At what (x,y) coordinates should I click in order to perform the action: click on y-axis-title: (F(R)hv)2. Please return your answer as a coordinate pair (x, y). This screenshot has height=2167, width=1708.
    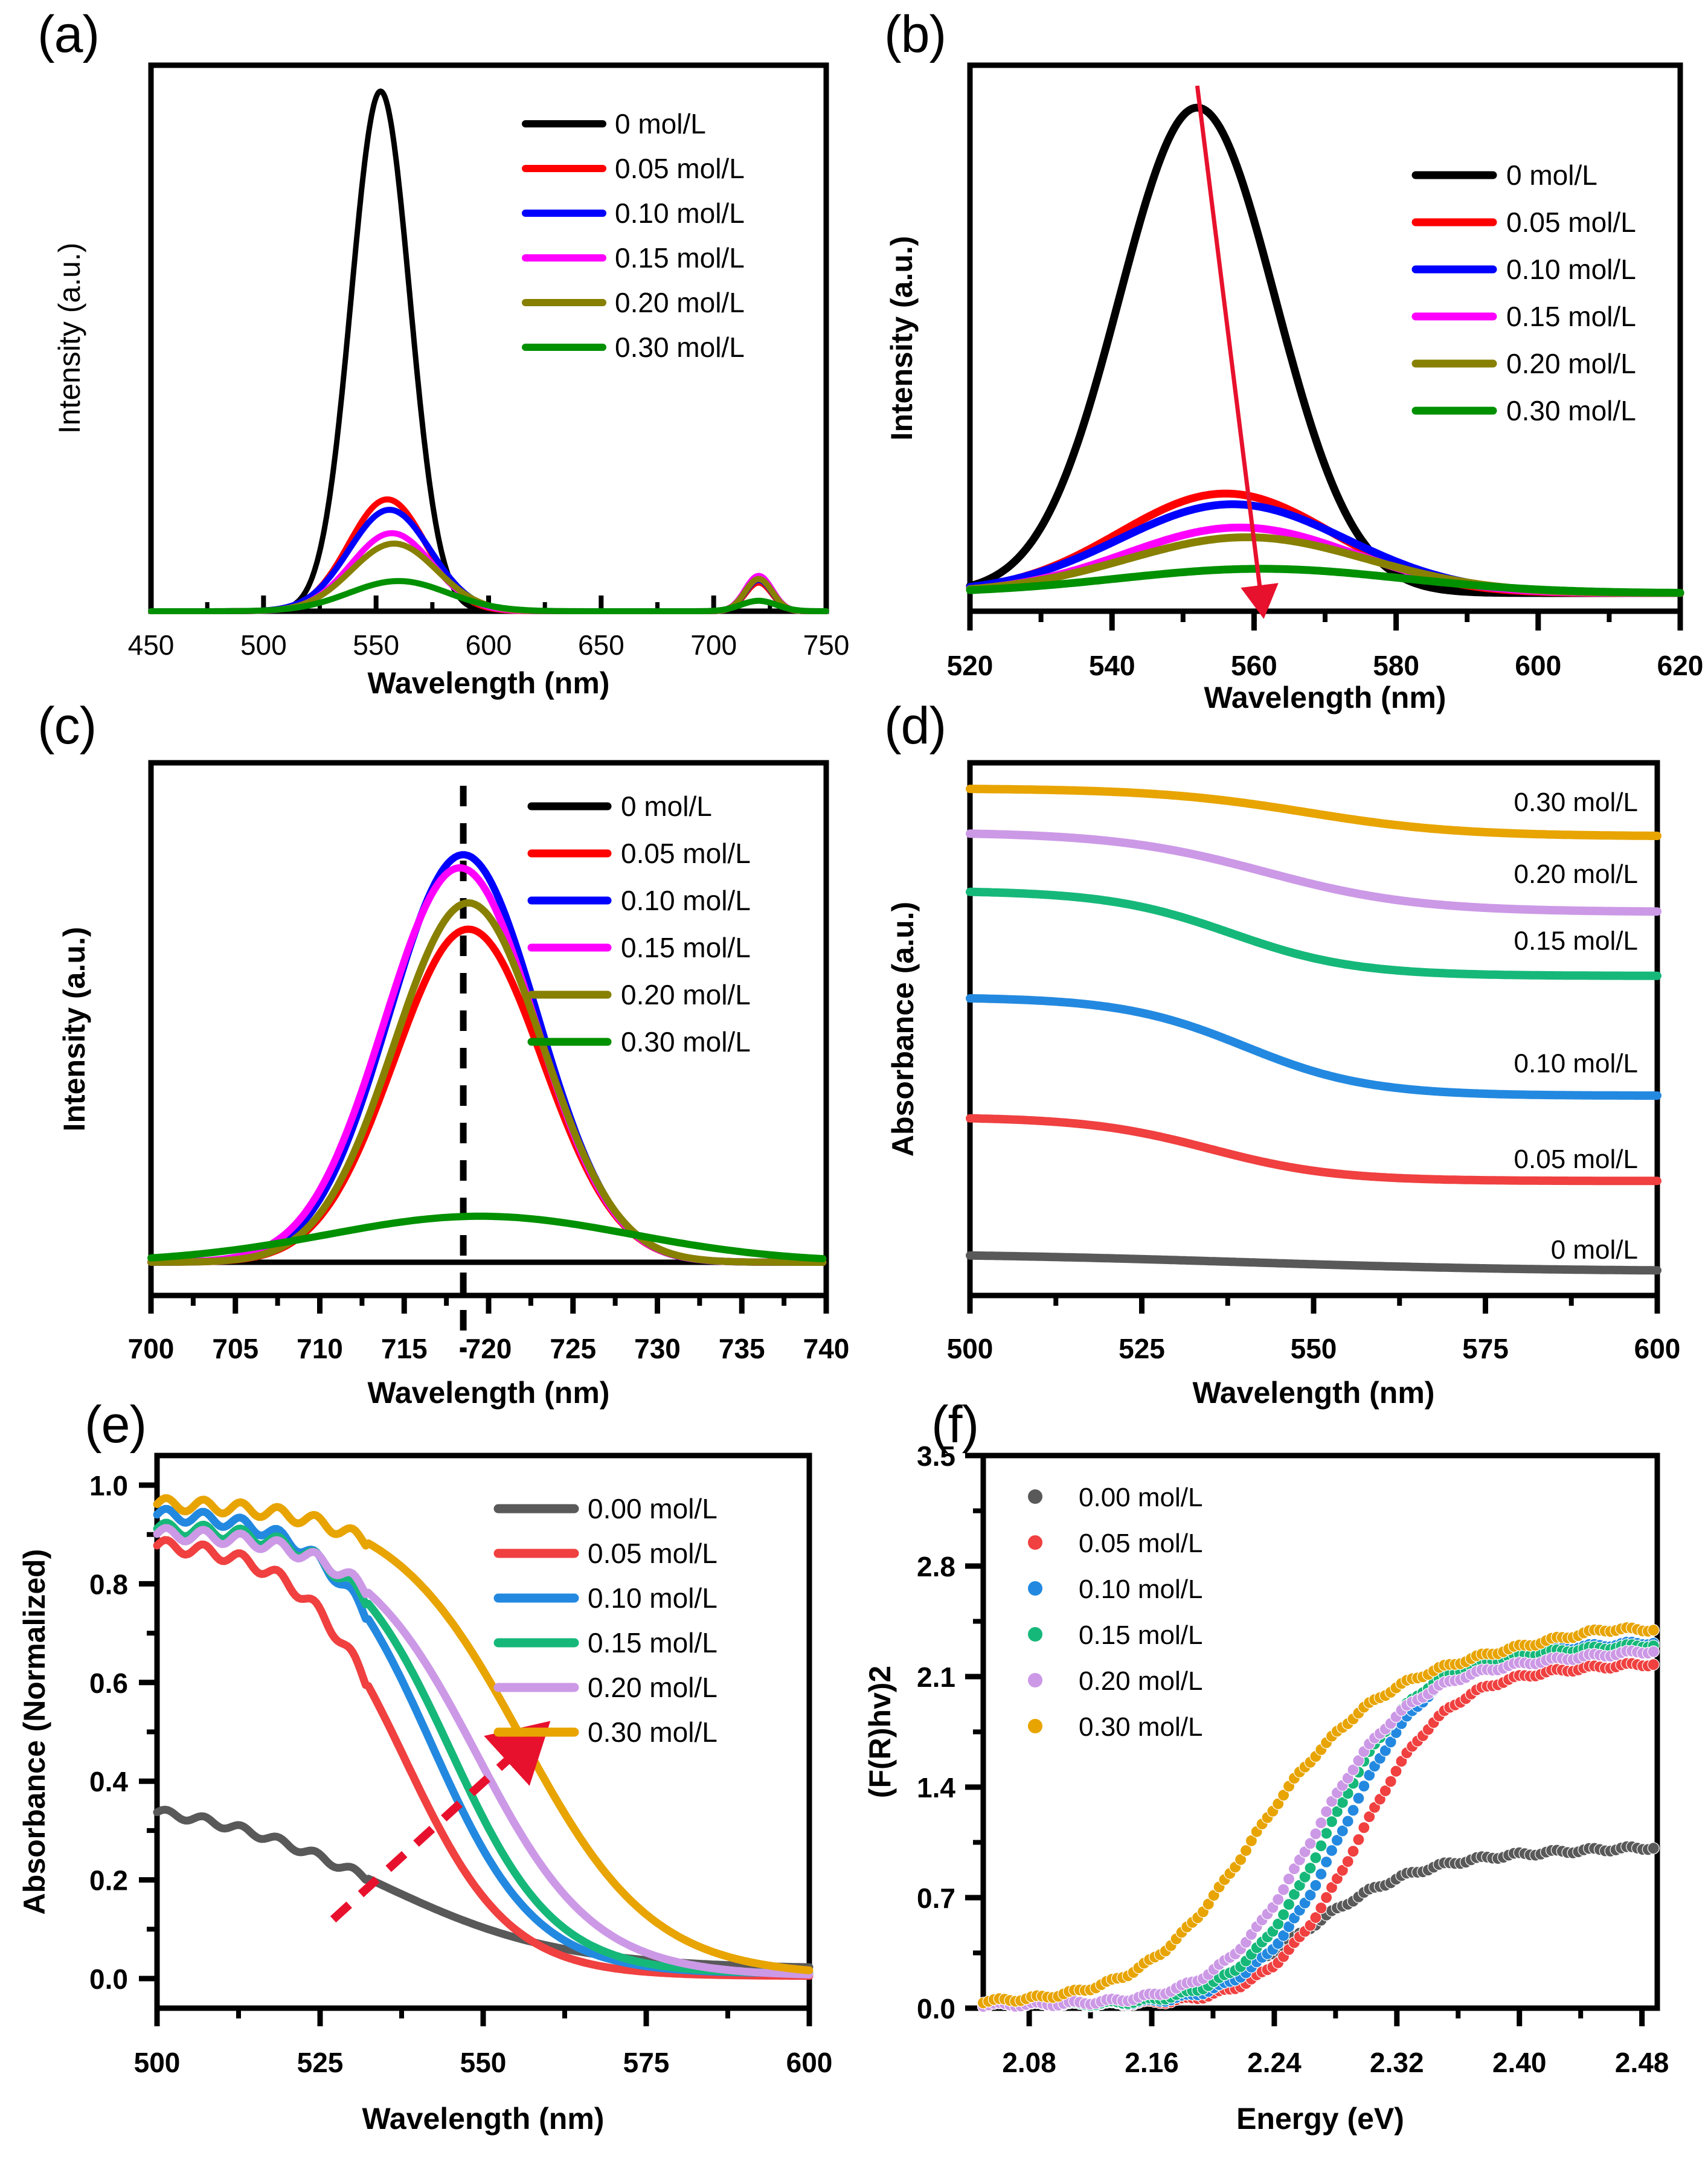
    Looking at the image, I should click on (880, 1732).